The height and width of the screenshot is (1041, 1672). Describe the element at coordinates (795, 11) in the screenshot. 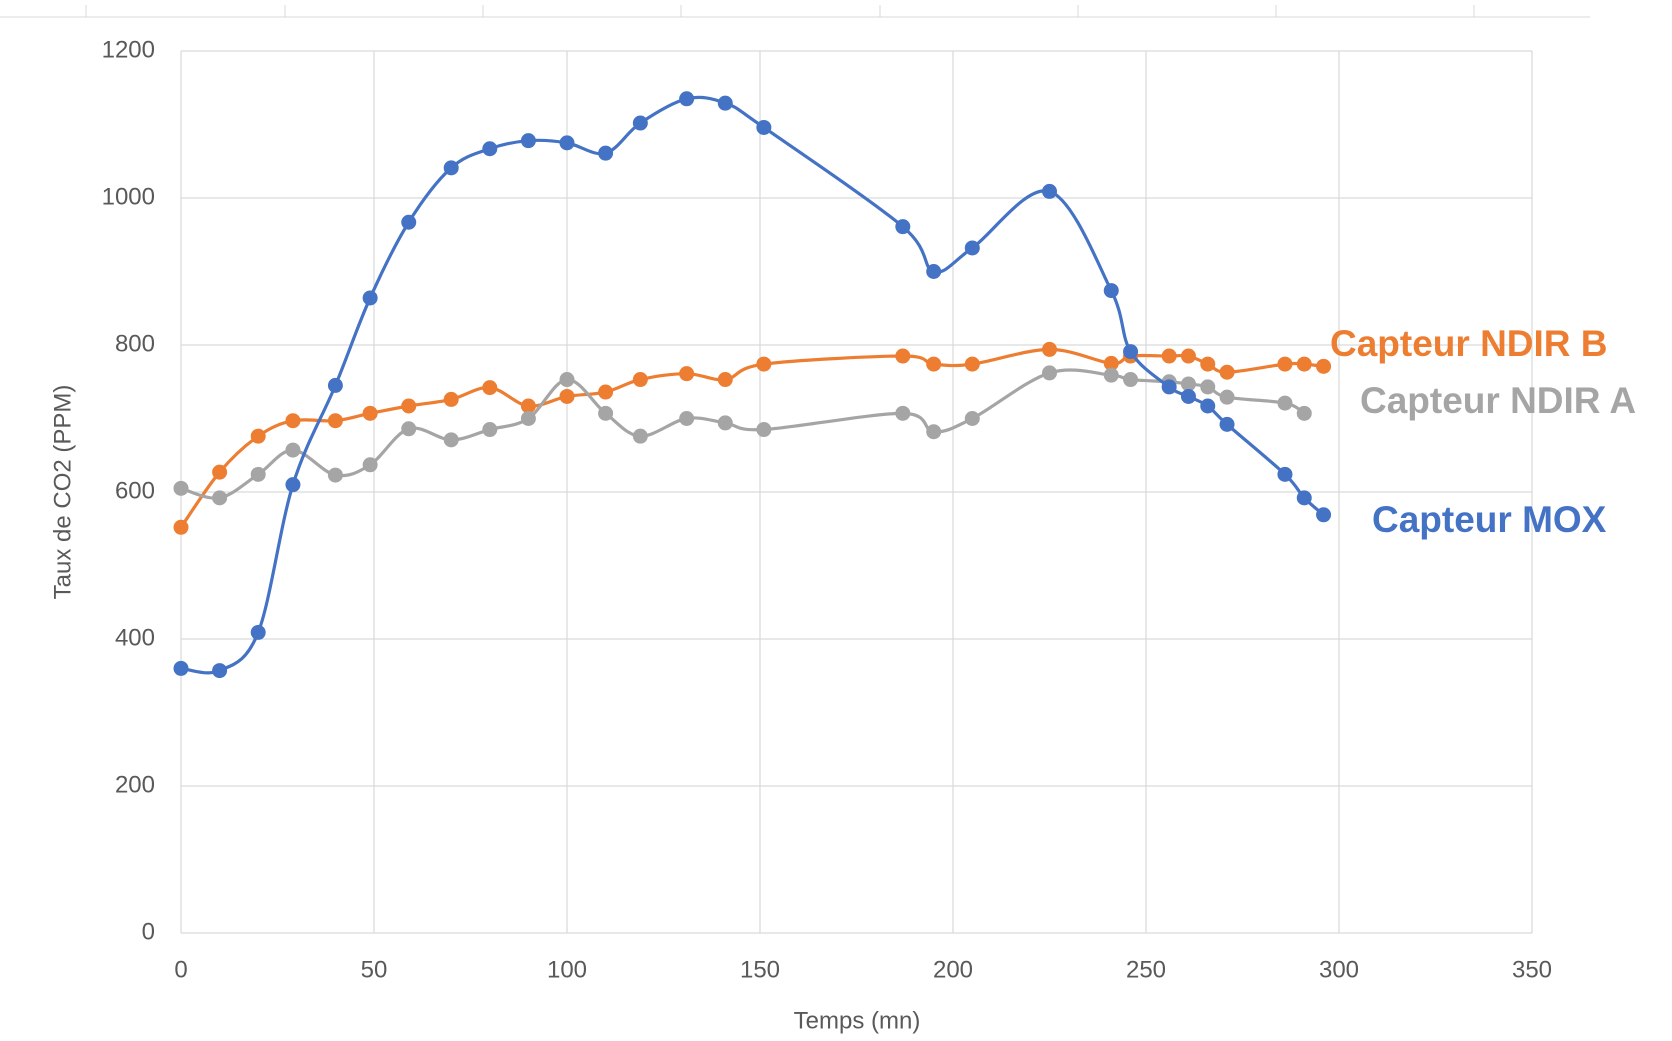

I see `top-strip` at that location.